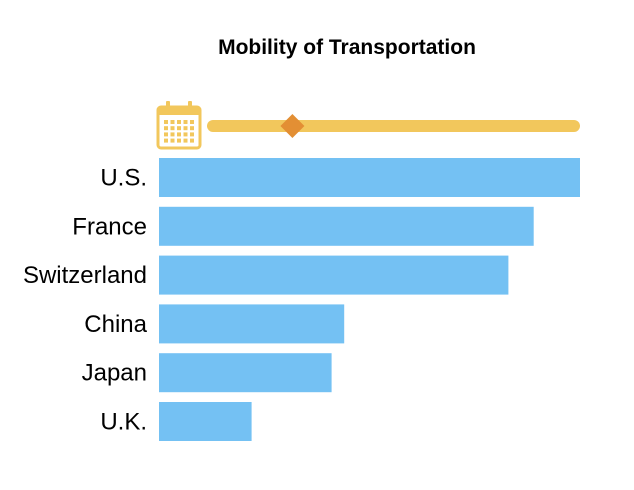 The image size is (634, 490). I want to click on bar-switzerland, so click(334, 275).